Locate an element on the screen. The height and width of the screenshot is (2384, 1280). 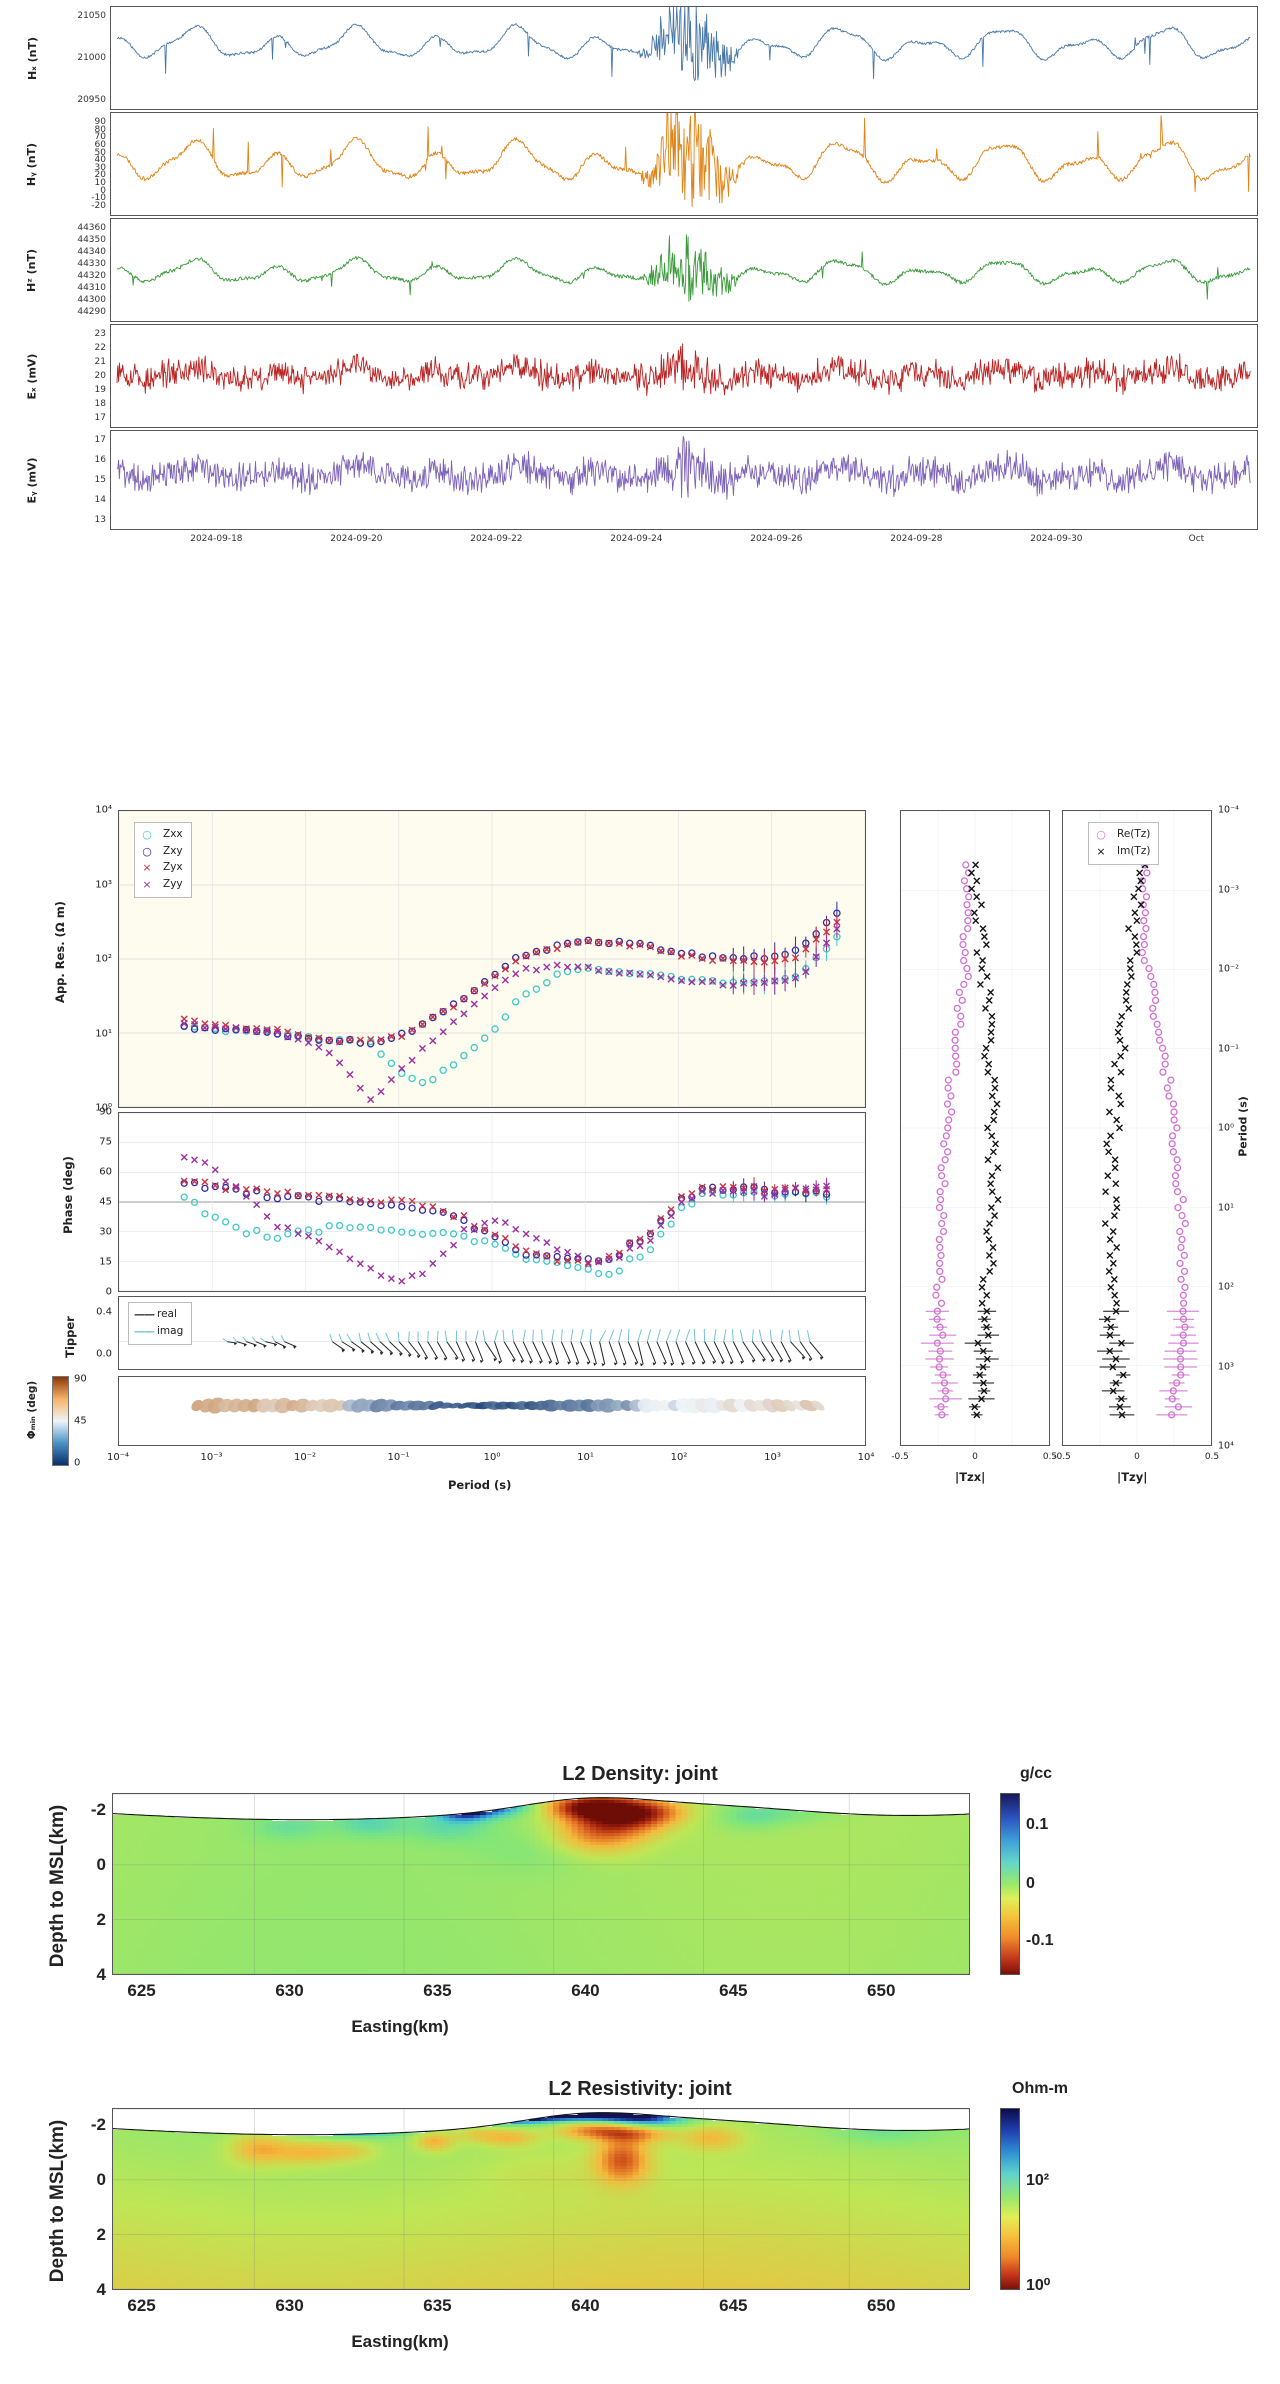
apparent-resistivity-panel is located at coordinates (492, 959).